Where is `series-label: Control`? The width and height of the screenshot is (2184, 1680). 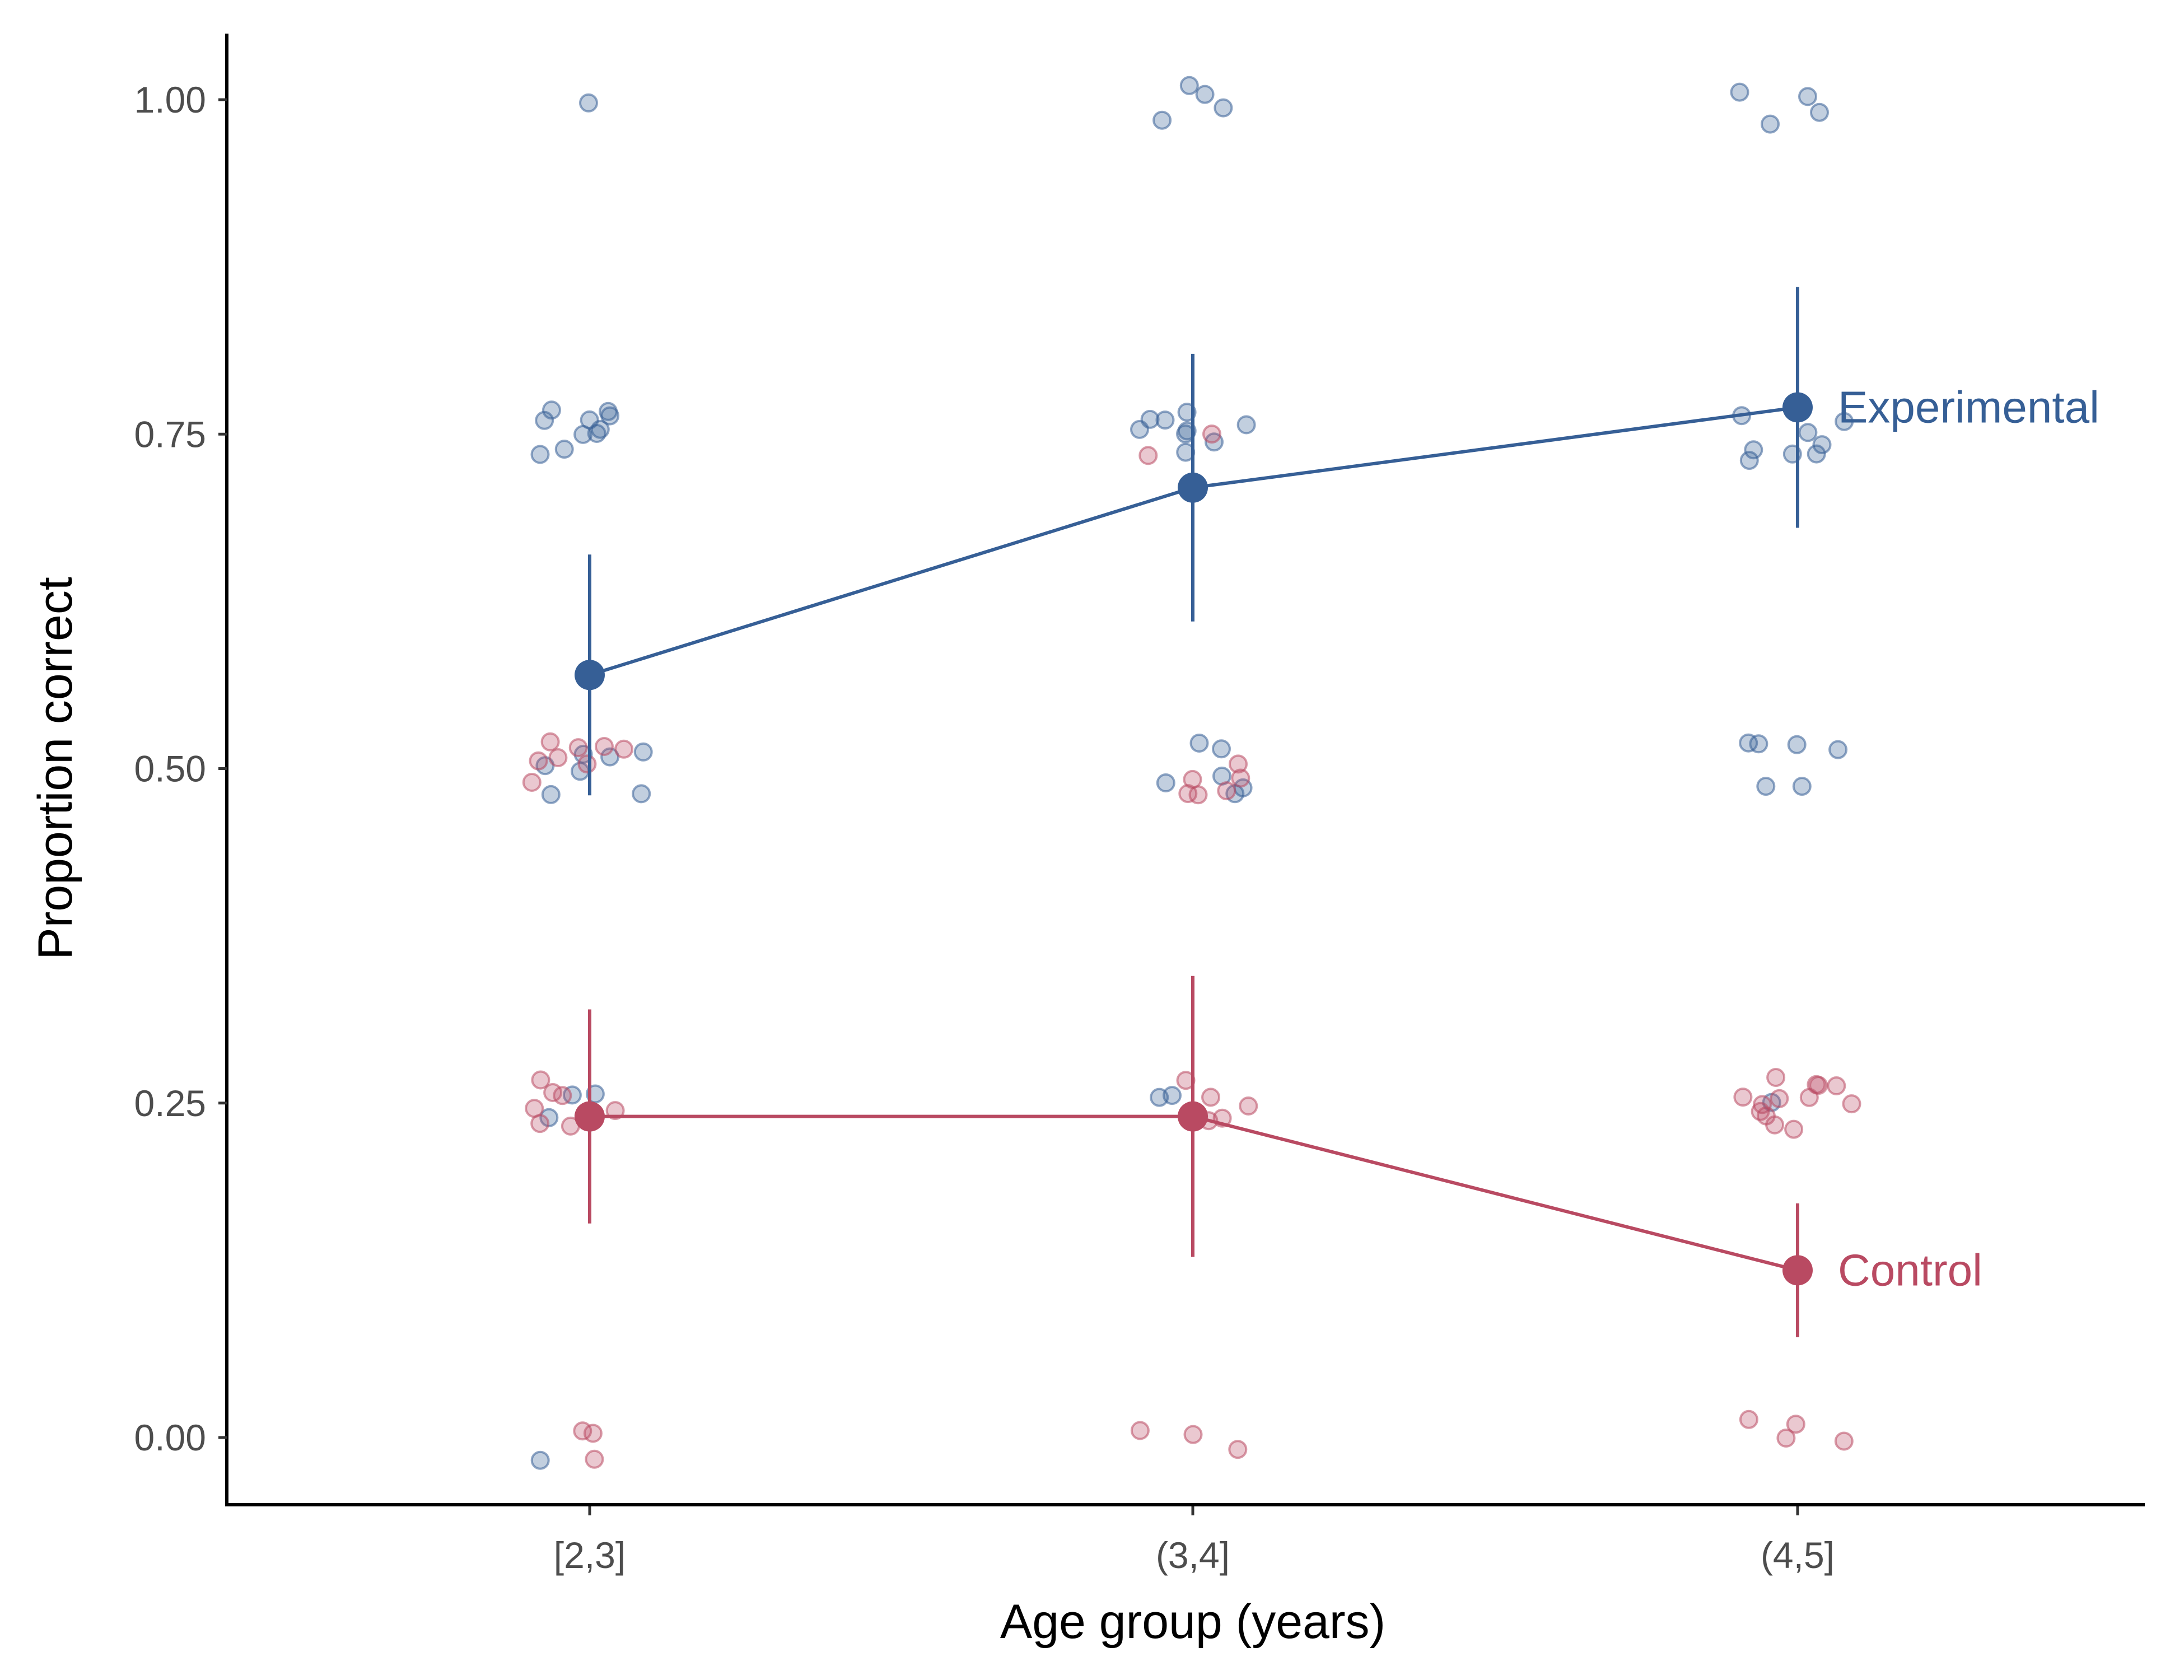 series-label: Control is located at coordinates (1910, 1270).